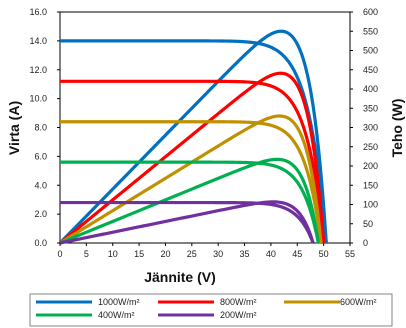 Image resolution: width=406 pixels, height=328 pixels. I want to click on y-left-tick-label: 6.0, so click(40, 156).